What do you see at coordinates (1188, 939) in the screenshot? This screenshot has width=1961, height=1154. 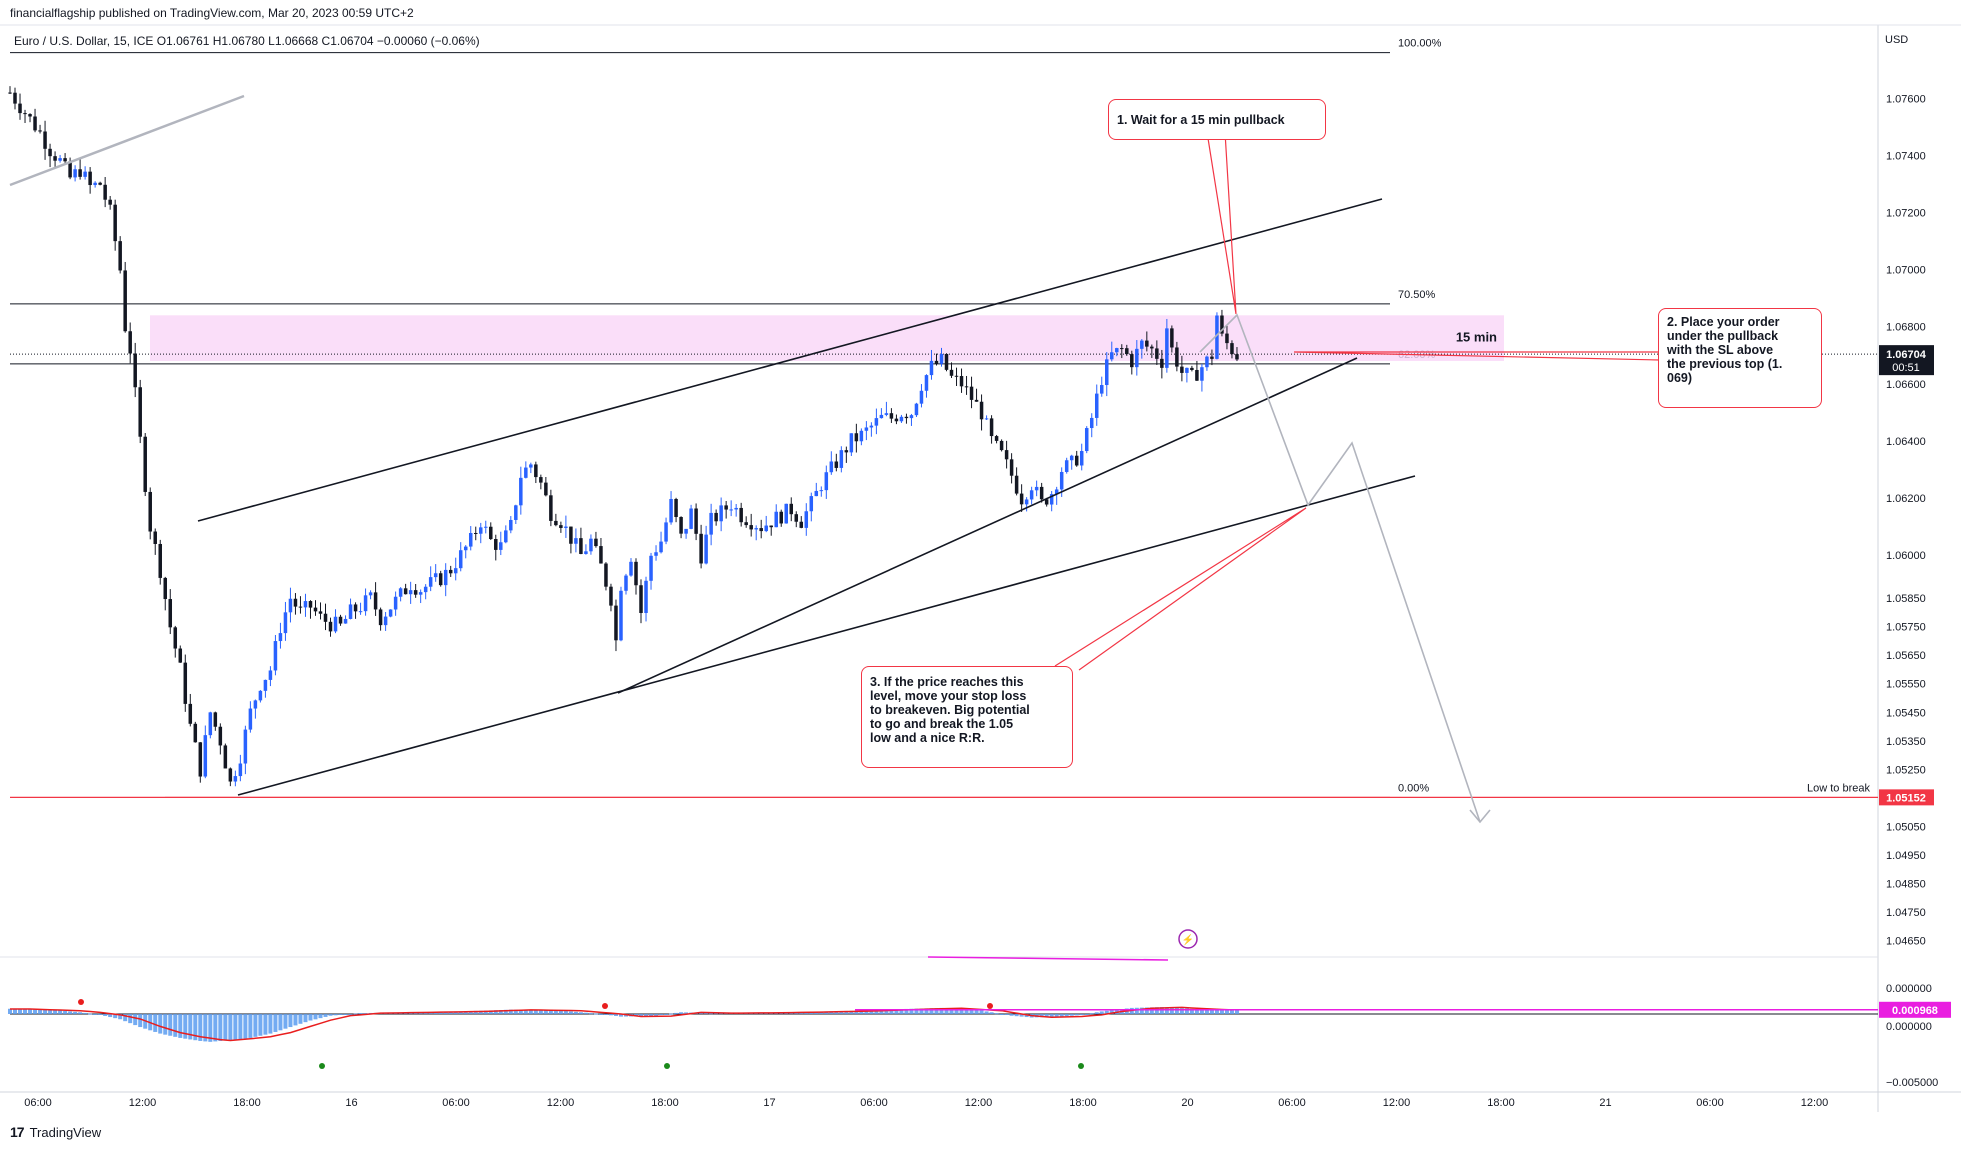 I see `lightning-alert-icon` at bounding box center [1188, 939].